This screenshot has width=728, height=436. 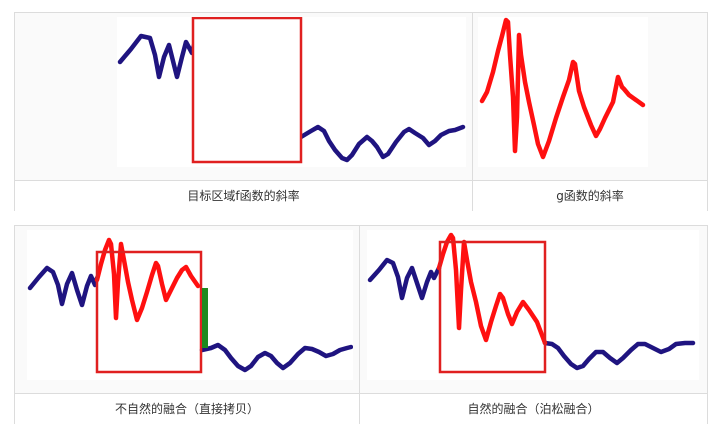 I want to click on figure-g-slope, so click(x=563, y=92).